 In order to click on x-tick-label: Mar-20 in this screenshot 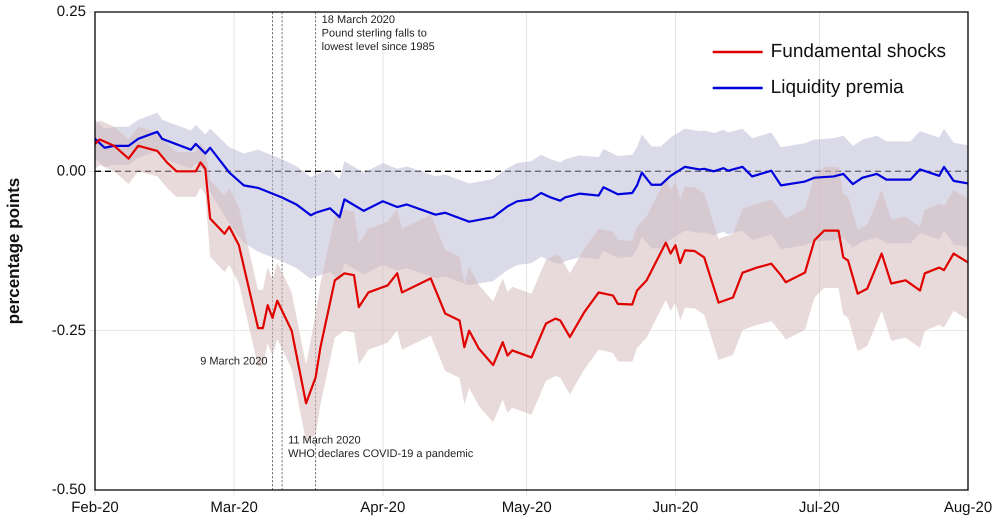, I will do `click(234, 507)`.